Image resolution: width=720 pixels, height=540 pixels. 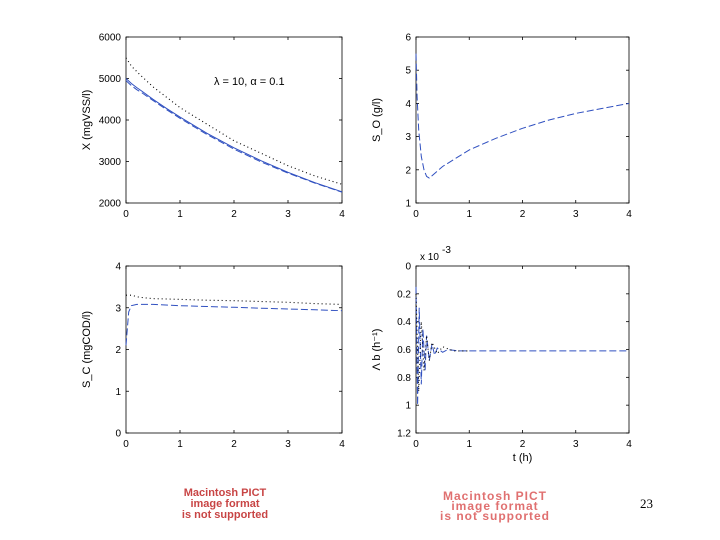 I want to click on y-scale-exponent: -3, so click(x=446, y=250).